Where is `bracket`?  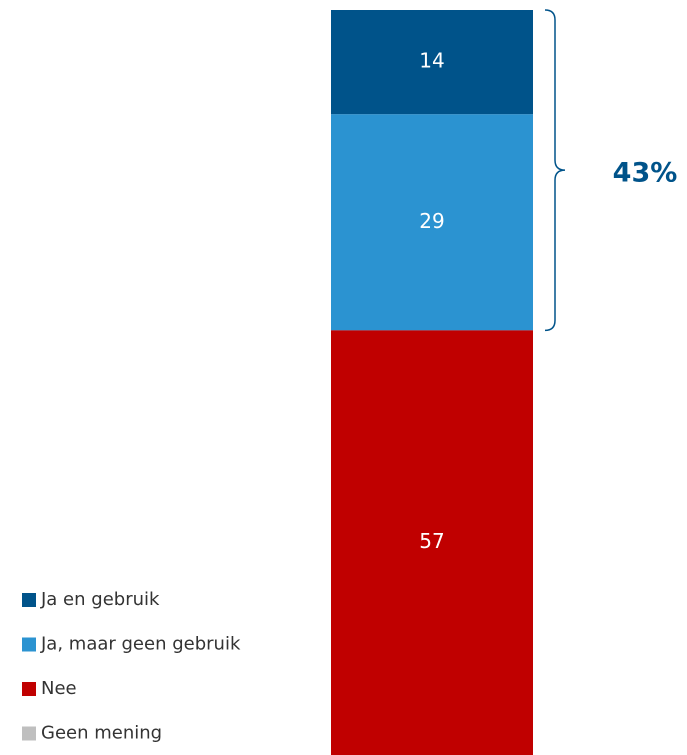 bracket is located at coordinates (555, 170).